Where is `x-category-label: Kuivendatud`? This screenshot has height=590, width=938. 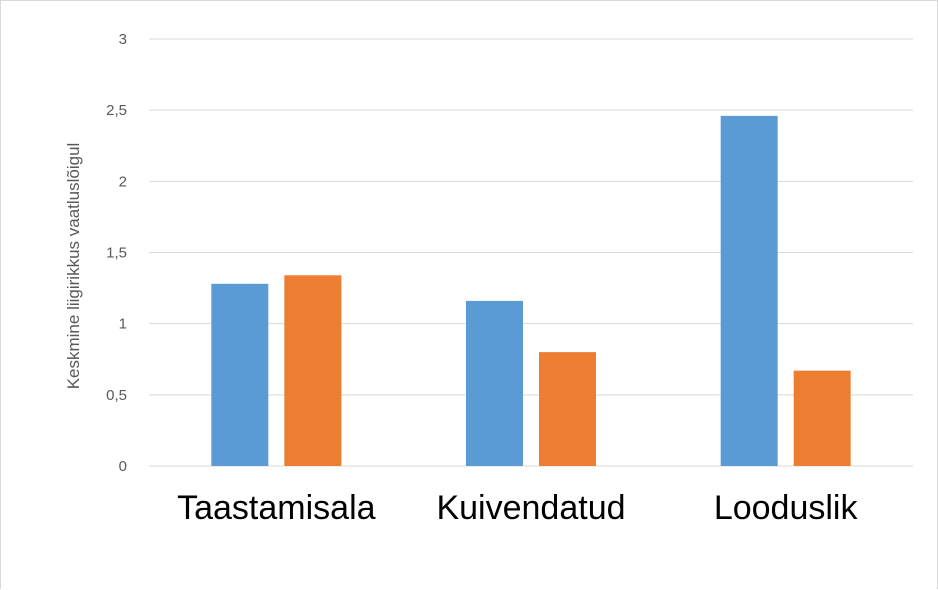
x-category-label: Kuivendatud is located at coordinates (530, 508).